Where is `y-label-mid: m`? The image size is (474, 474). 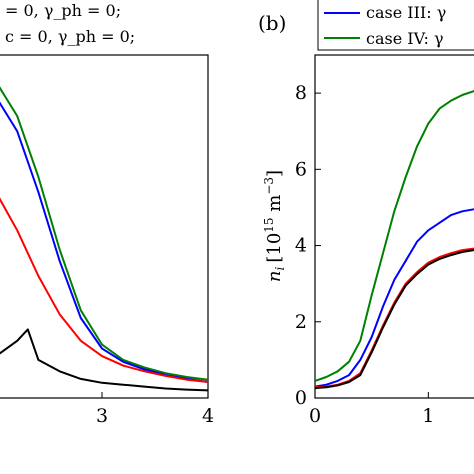
y-label-mid: m is located at coordinates (274, 206).